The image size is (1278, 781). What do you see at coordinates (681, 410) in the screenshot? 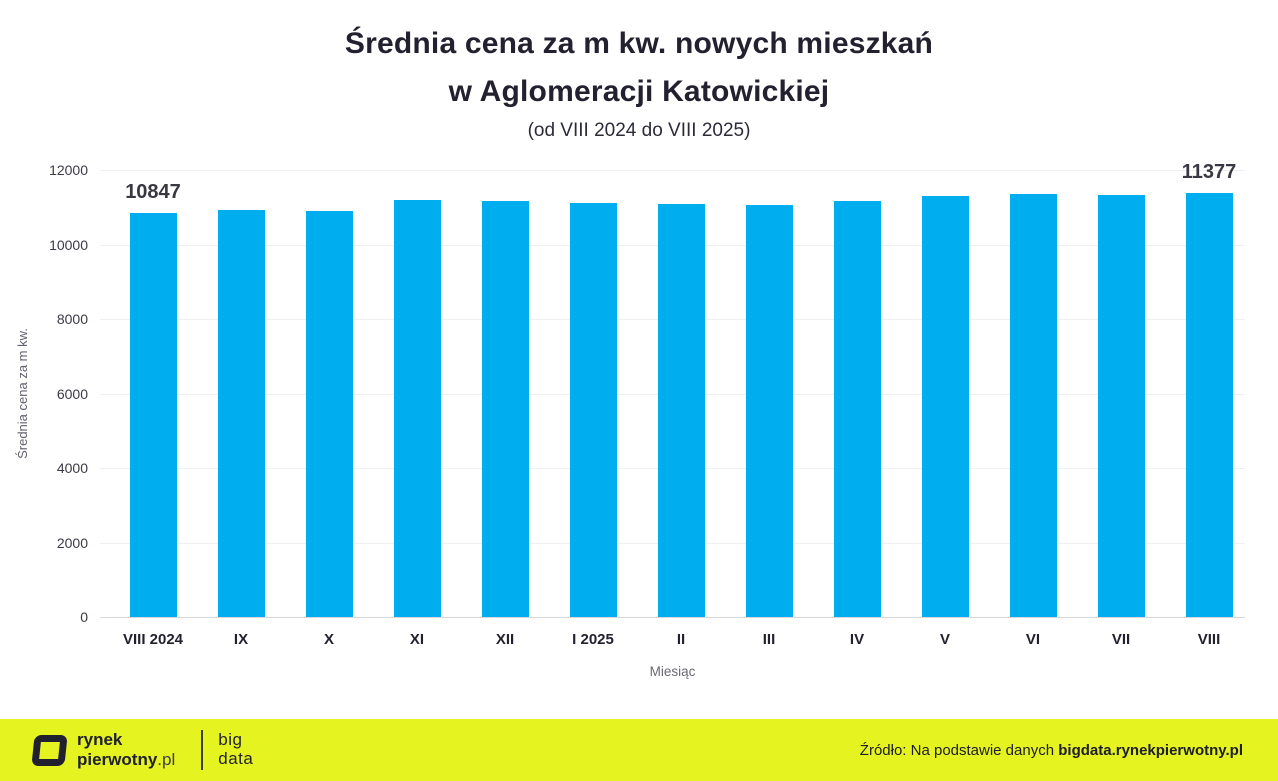
I see `bar-II` at bounding box center [681, 410].